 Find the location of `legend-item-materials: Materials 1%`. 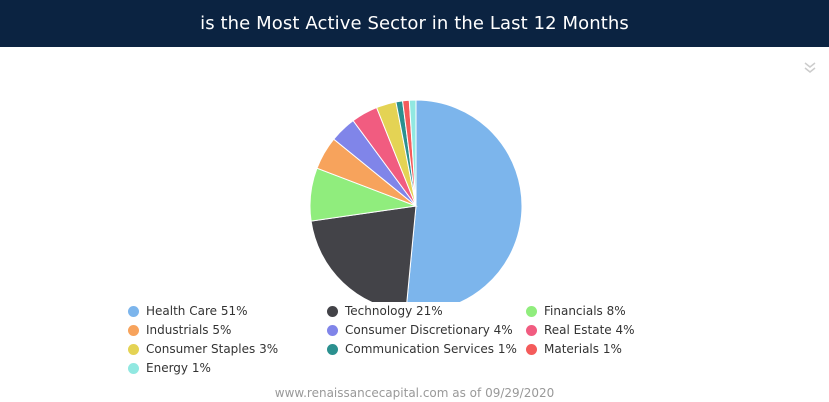

legend-item-materials: Materials 1% is located at coordinates (574, 349).